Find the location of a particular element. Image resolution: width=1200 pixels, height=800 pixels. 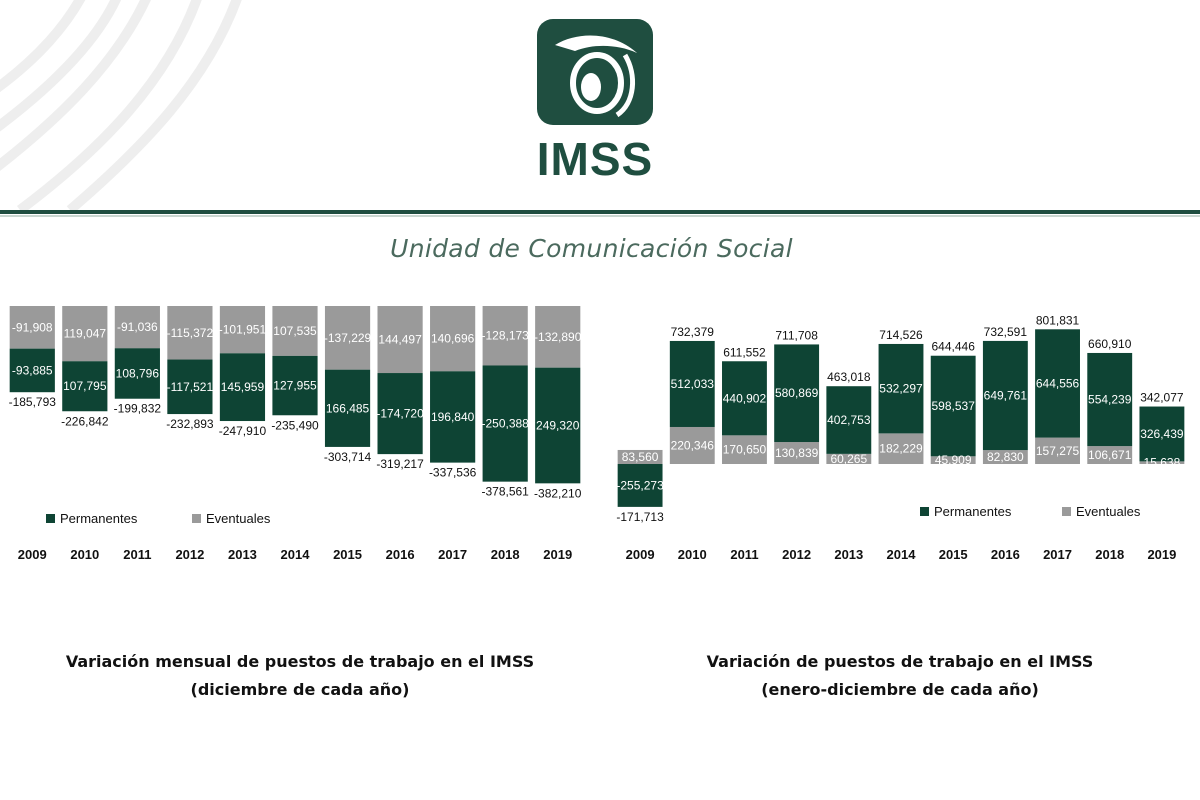

label-total-2014: 714,526 is located at coordinates (901, 335).